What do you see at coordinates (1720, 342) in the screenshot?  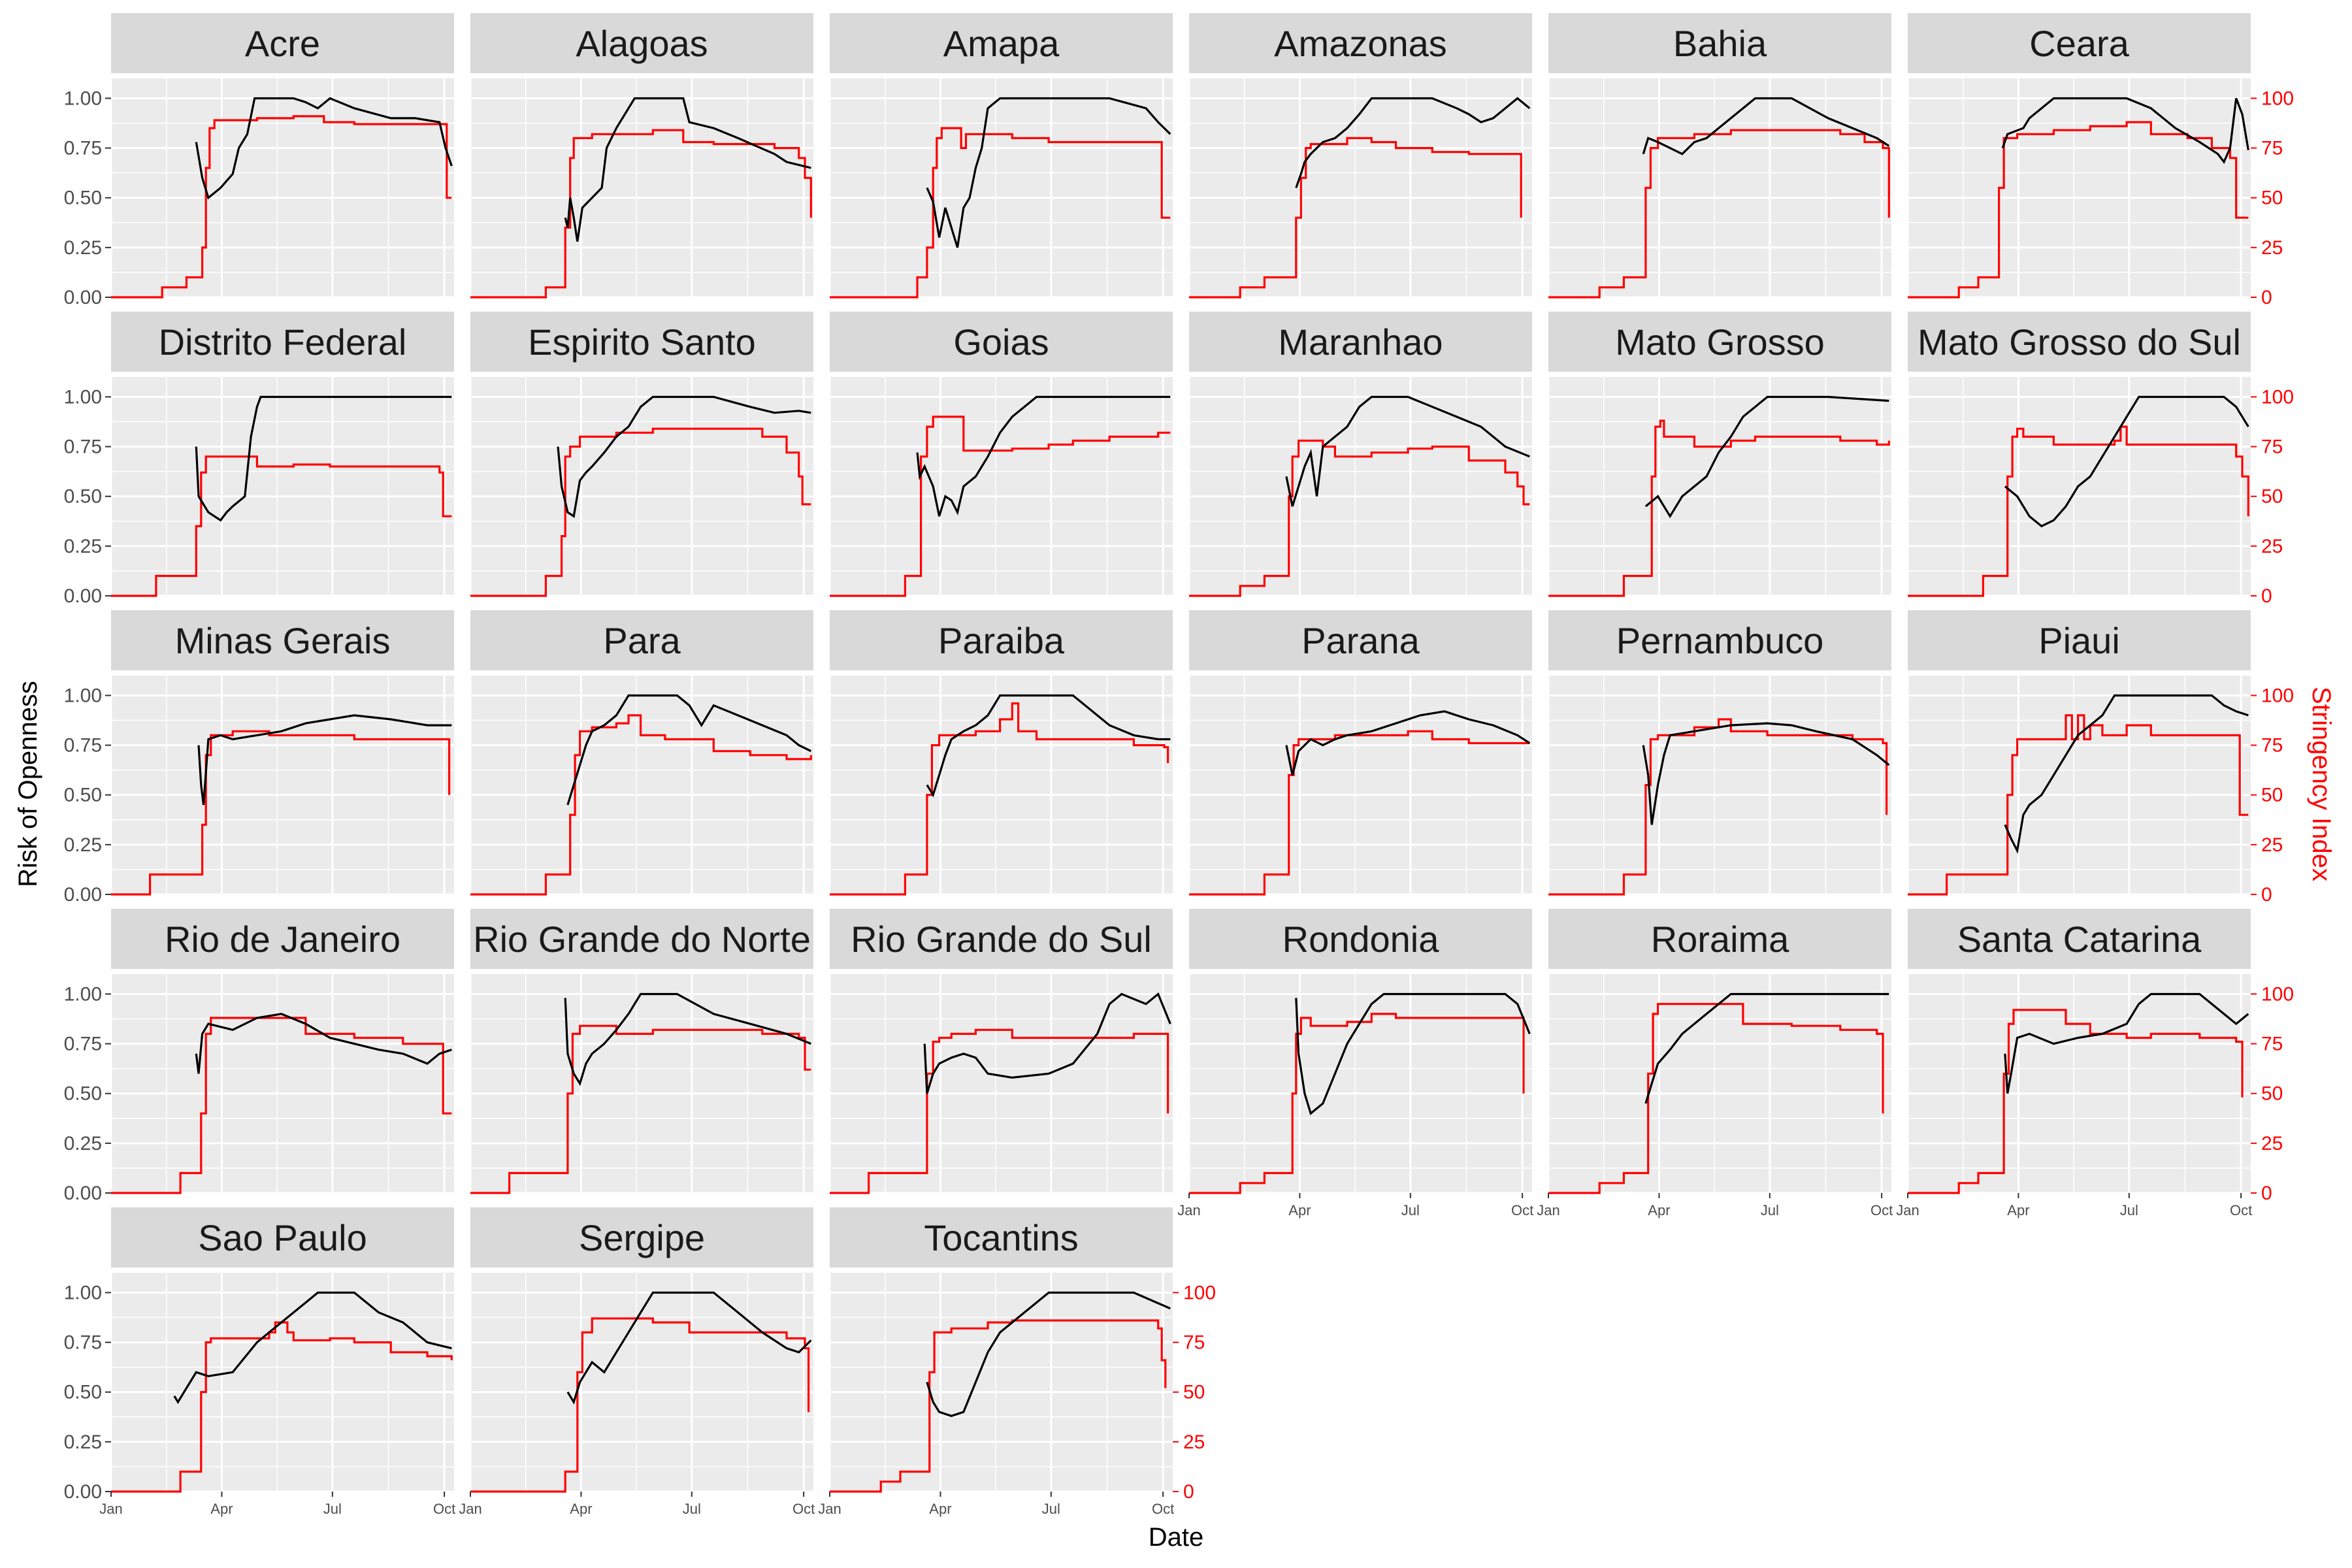 I see `panel-title: Mato Grosso` at bounding box center [1720, 342].